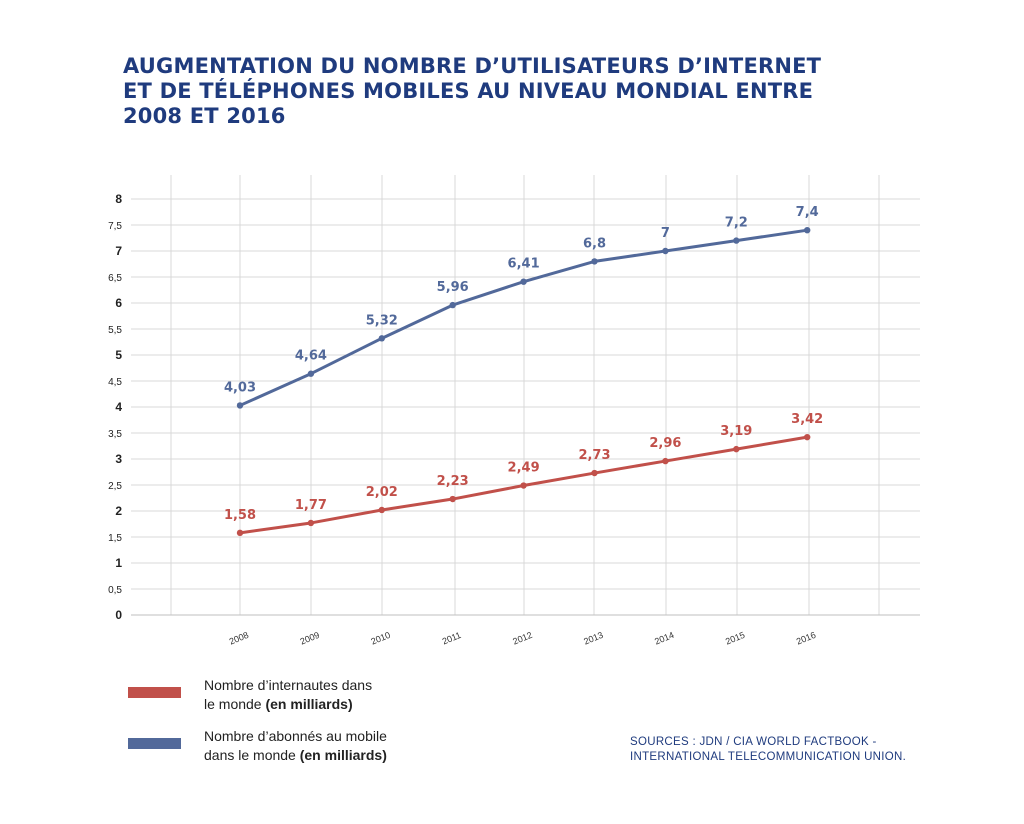  Describe the element at coordinates (453, 481) in the screenshot. I see `data-label: 2,23` at that location.